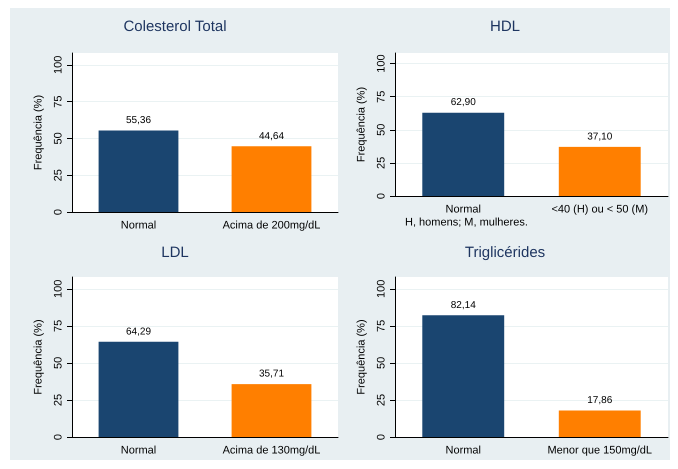 This screenshot has height=469, width=678. What do you see at coordinates (505, 26) in the screenshot?
I see `chart-title: HDL` at bounding box center [505, 26].